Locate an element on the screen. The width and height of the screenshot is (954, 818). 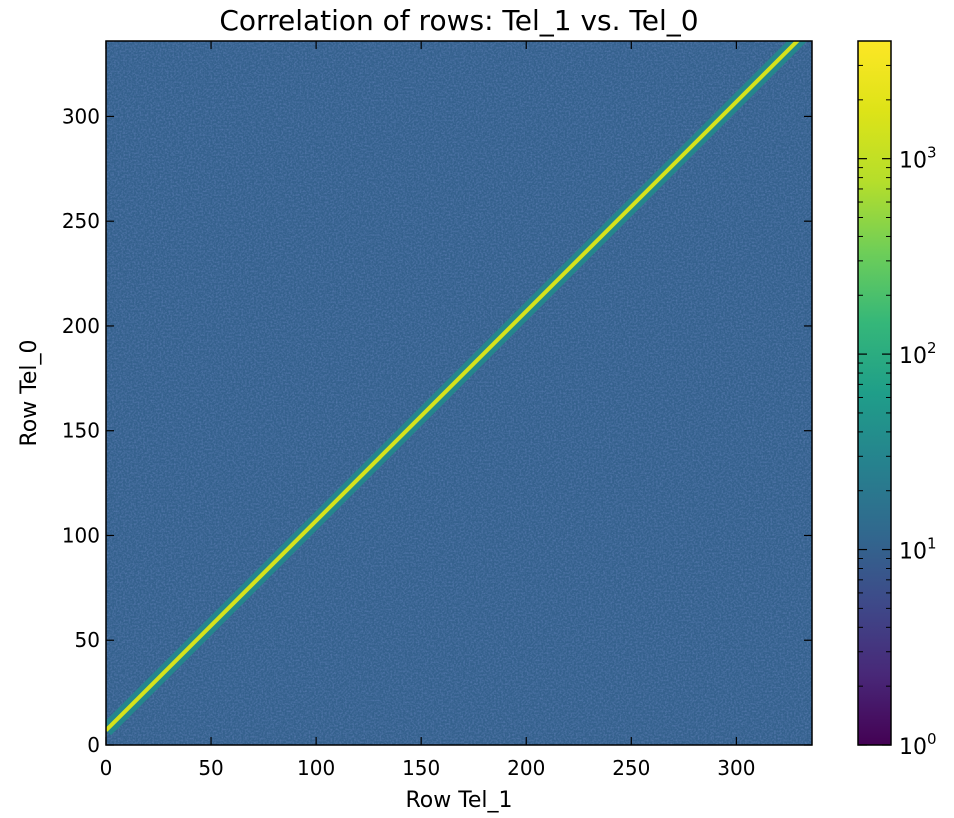
y-tick-label: 200 is located at coordinates (81, 326).